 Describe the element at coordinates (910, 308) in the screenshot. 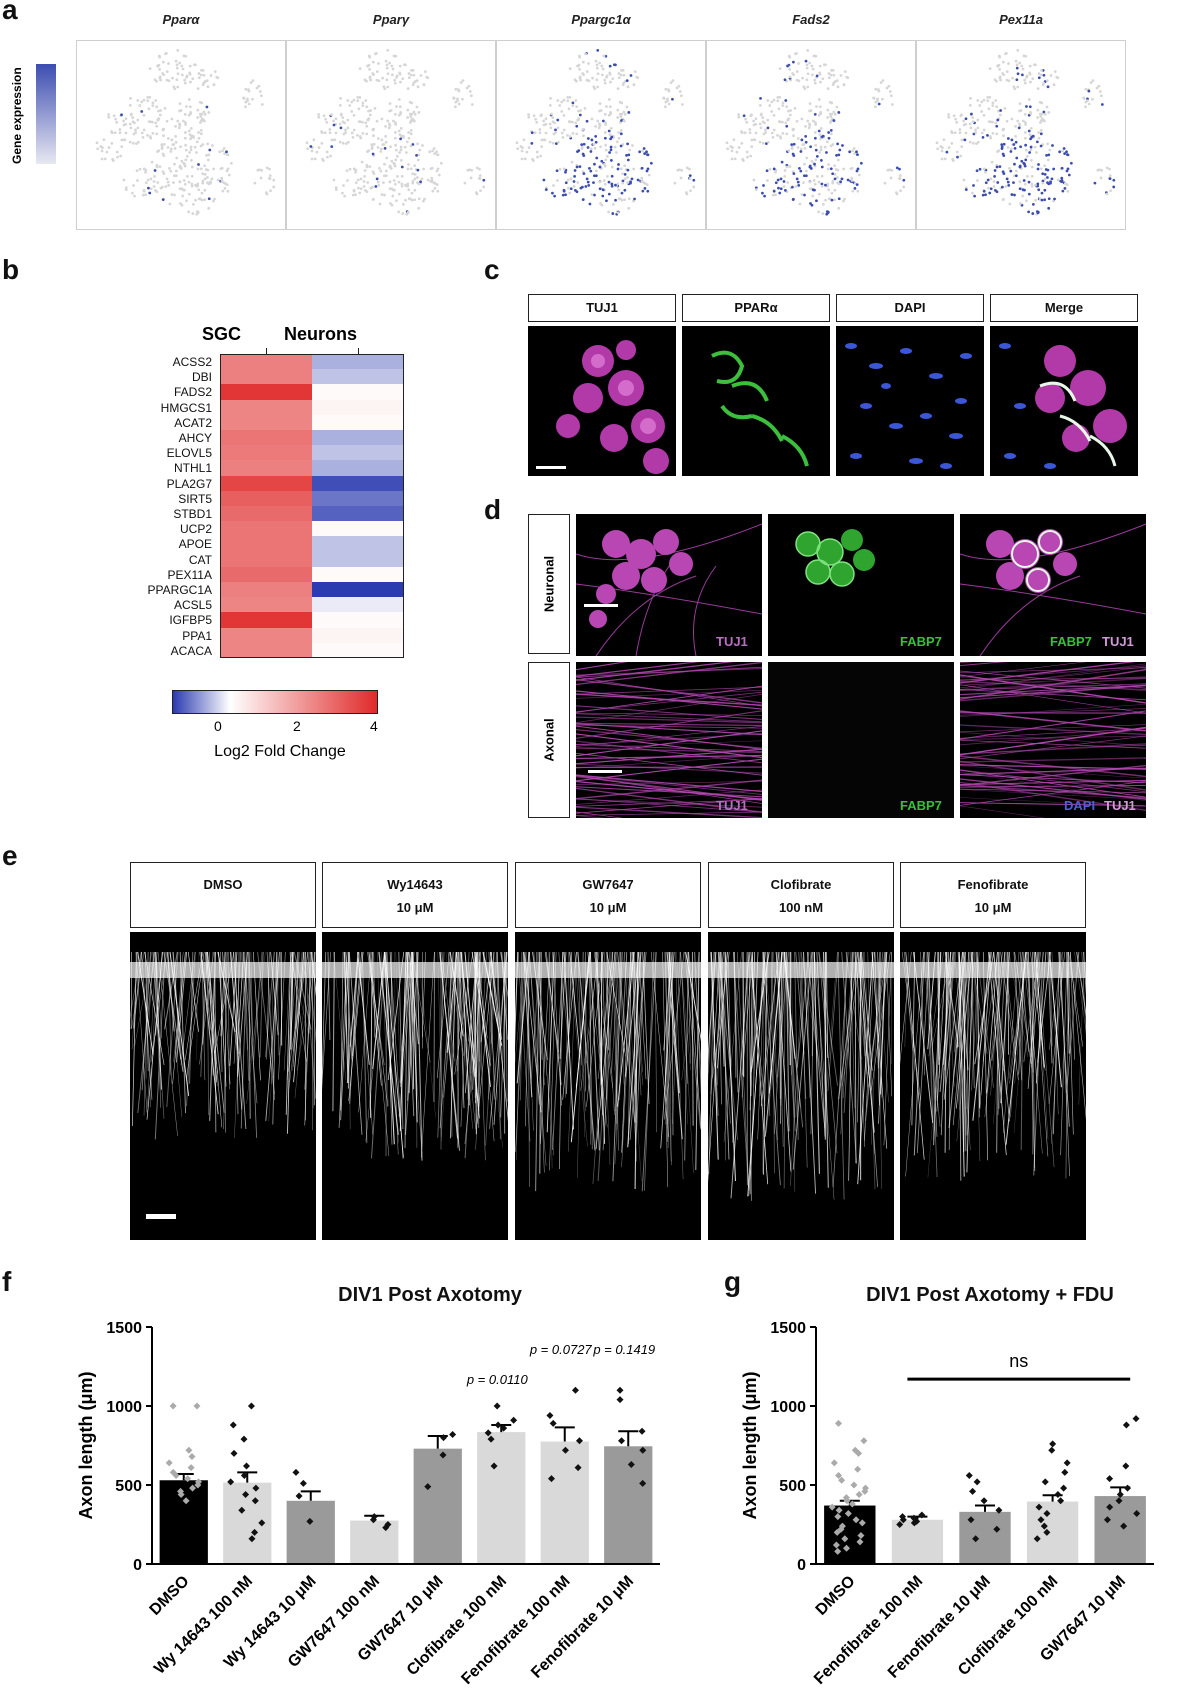

I see `c-header-dapi: DAPI` at that location.